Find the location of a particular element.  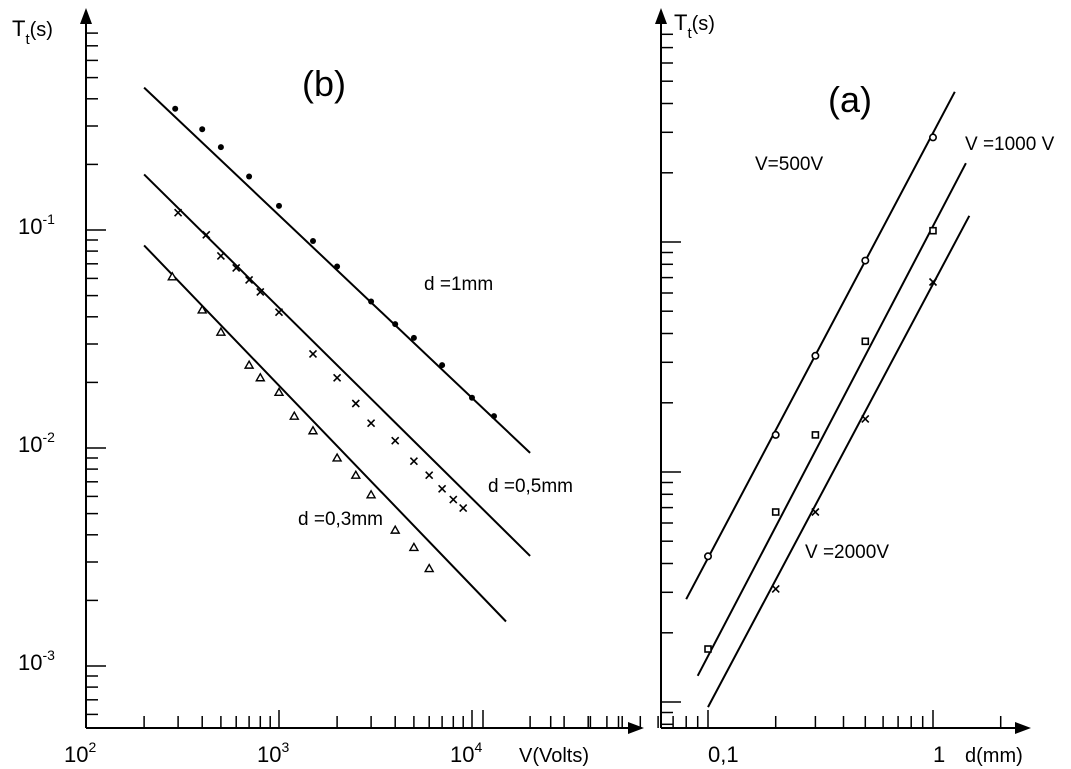

panel-b-x-tick-label: 10⁴ is located at coordinates (466, 753).